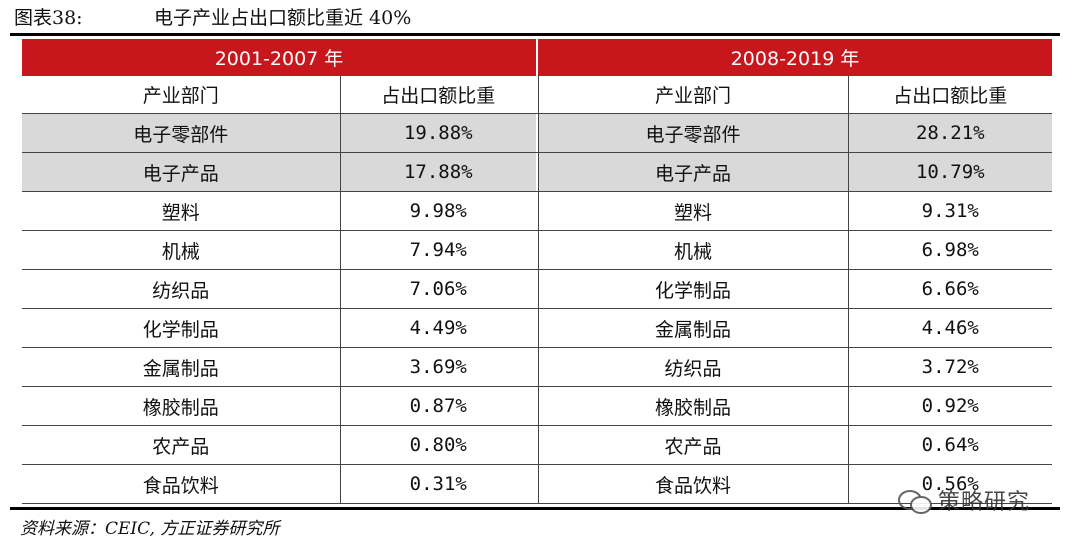 This screenshot has width=1080, height=548. What do you see at coordinates (438, 328) in the screenshot?
I see `share-a: 4.49%` at bounding box center [438, 328].